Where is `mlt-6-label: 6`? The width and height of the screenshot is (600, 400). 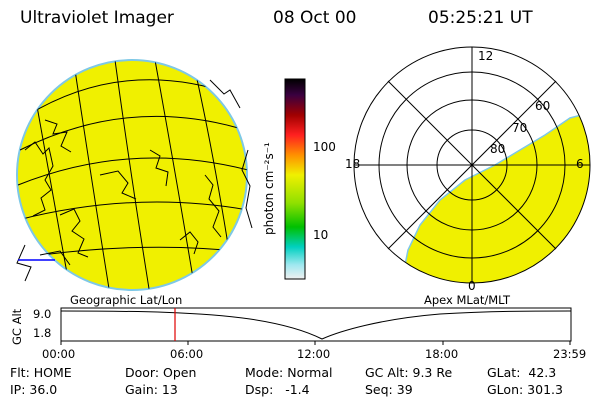
mlt-6-label: 6 is located at coordinates (580, 164).